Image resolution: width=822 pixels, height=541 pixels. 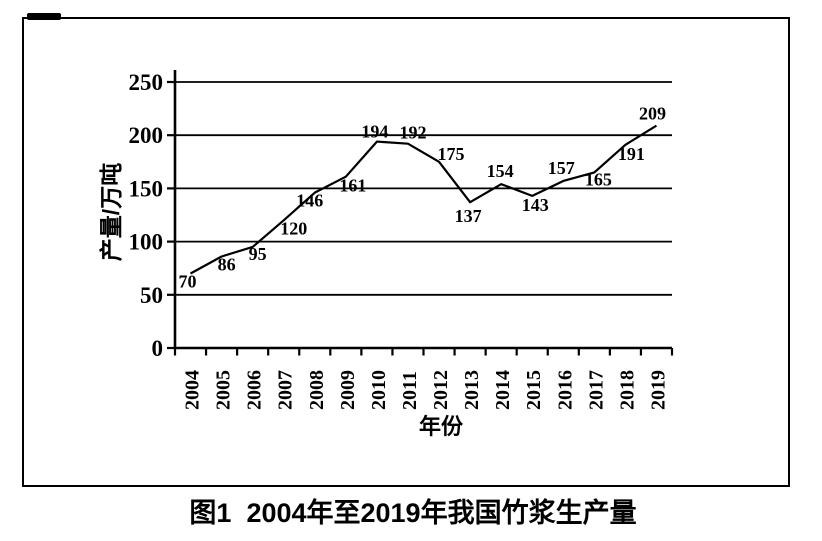 What do you see at coordinates (472, 390) in the screenshot?
I see `x-tick-label: 2013` at bounding box center [472, 390].